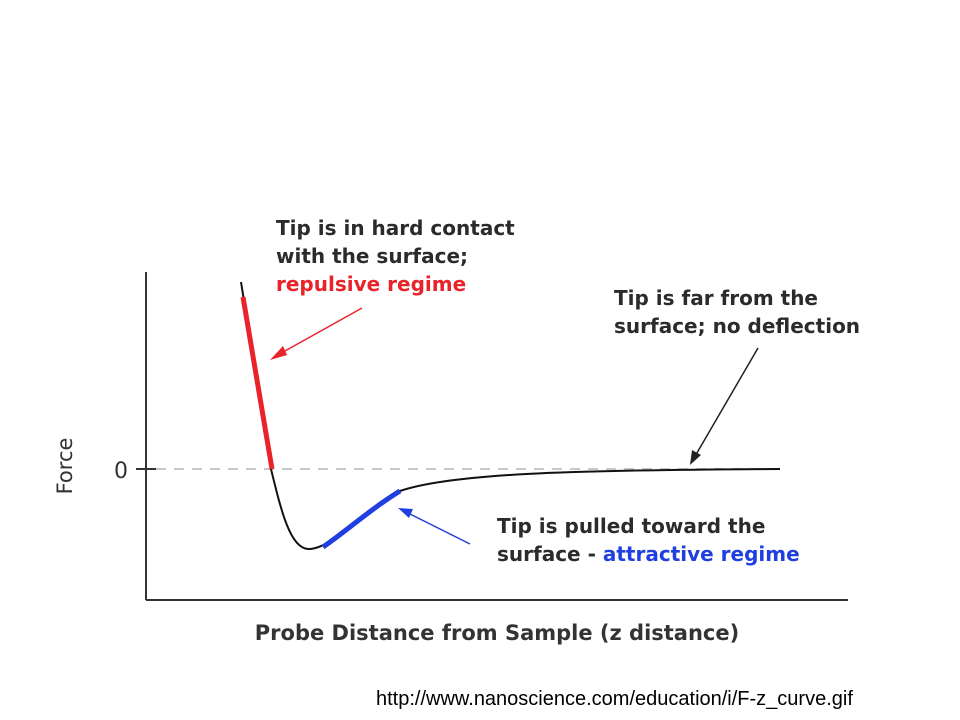  Describe the element at coordinates (372, 256) in the screenshot. I see `repulsive-annotation-line-2: with the surface;` at that location.